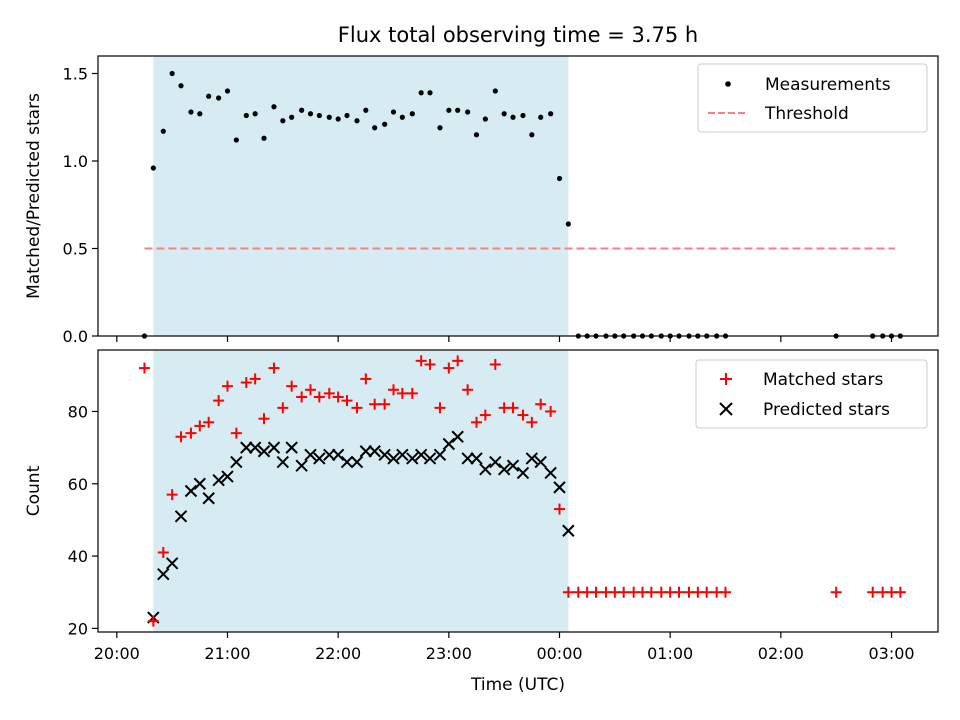  Describe the element at coordinates (891, 653) in the screenshot. I see `x-tick-label-7: 03:00` at that location.